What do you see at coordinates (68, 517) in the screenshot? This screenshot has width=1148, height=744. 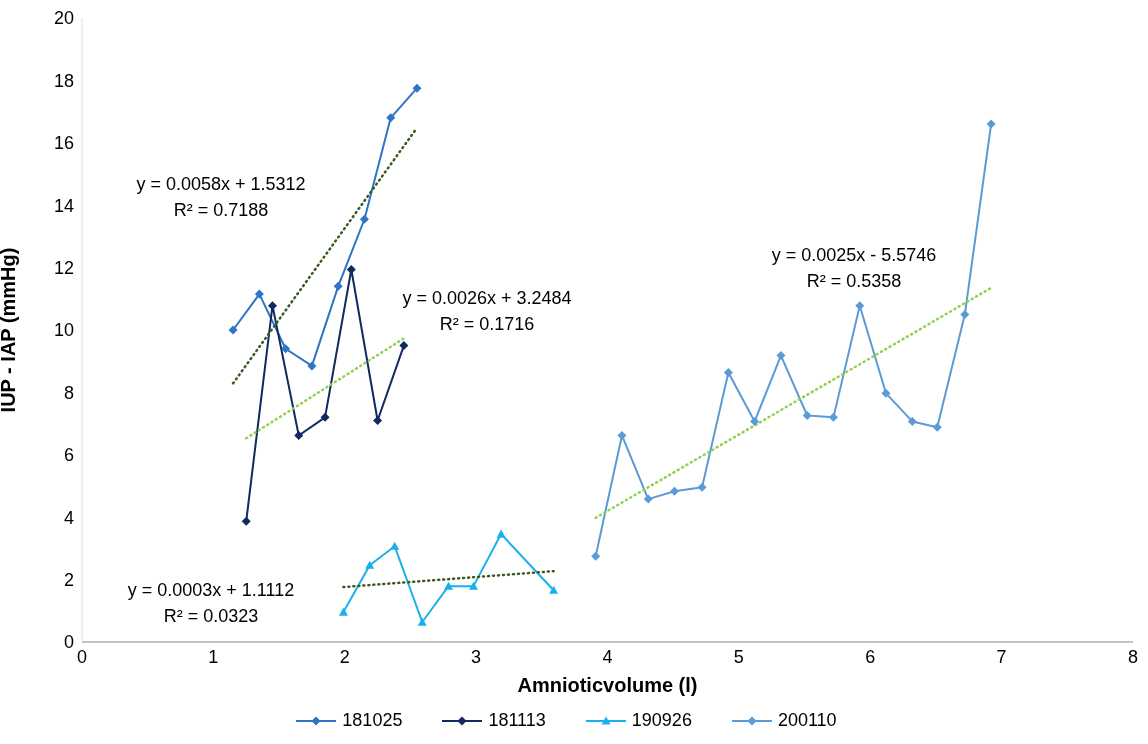 I see `y-tick-label: 4` at bounding box center [68, 517].